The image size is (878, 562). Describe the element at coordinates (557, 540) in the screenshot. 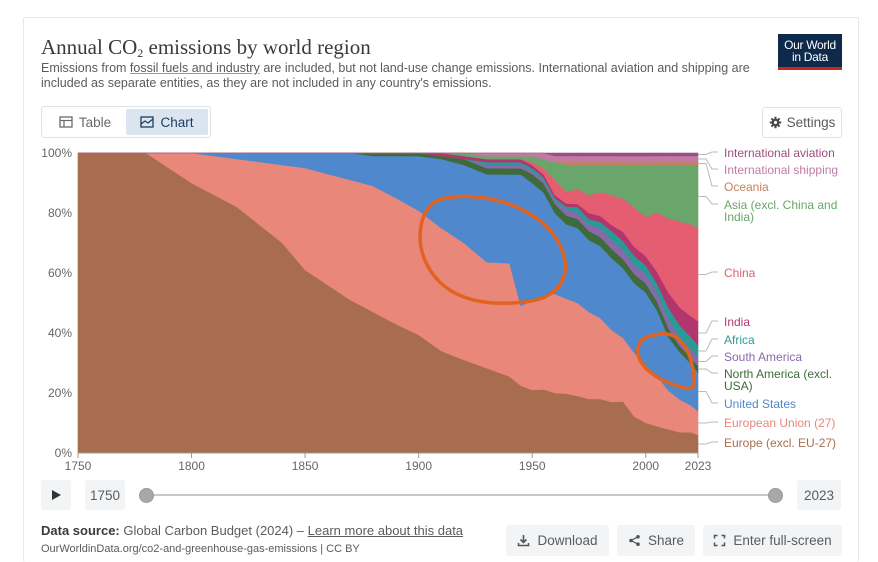

I see `download-button: Download` at that location.